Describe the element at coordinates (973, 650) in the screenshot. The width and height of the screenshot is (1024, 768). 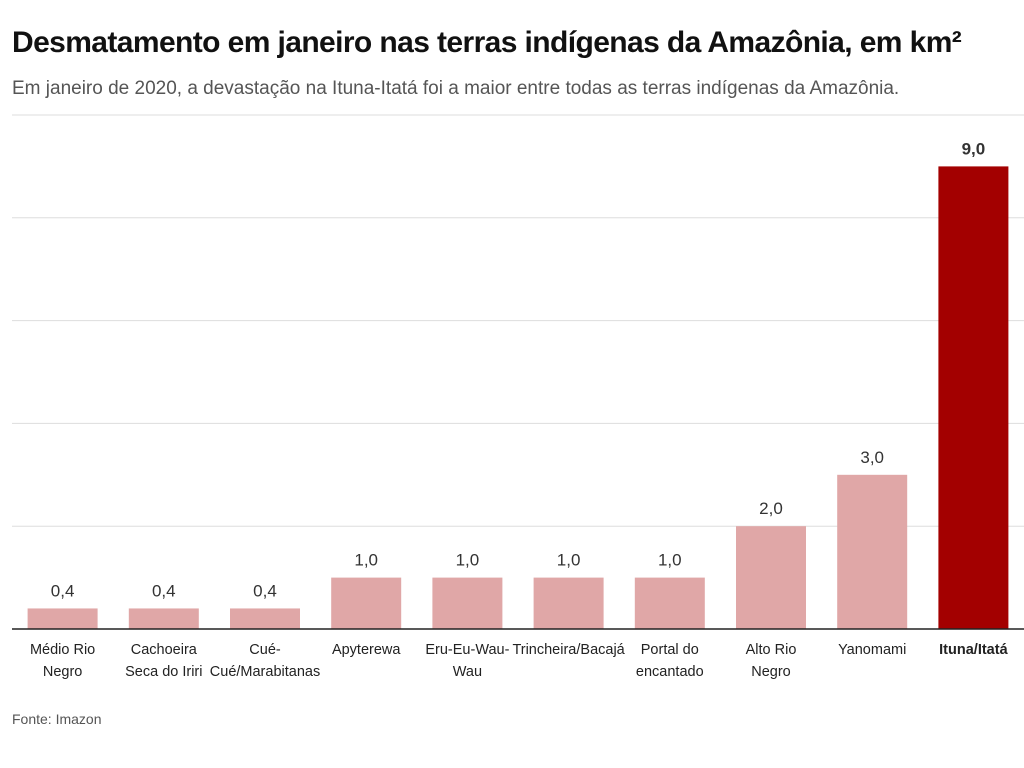
I see `category-label: Ituna/Itatá` at that location.